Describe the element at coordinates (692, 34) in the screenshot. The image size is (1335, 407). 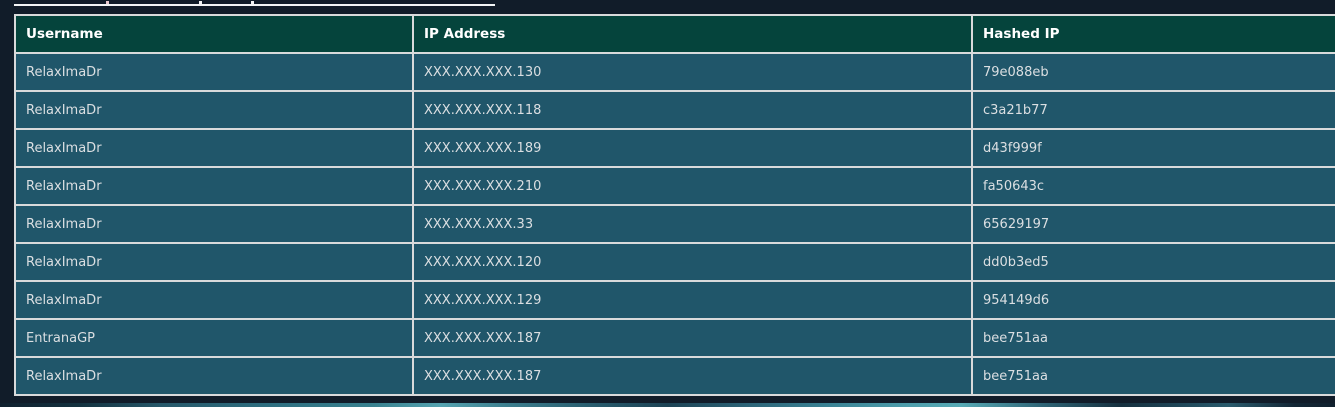
I see `column-header-ip-address: IP Address` at that location.